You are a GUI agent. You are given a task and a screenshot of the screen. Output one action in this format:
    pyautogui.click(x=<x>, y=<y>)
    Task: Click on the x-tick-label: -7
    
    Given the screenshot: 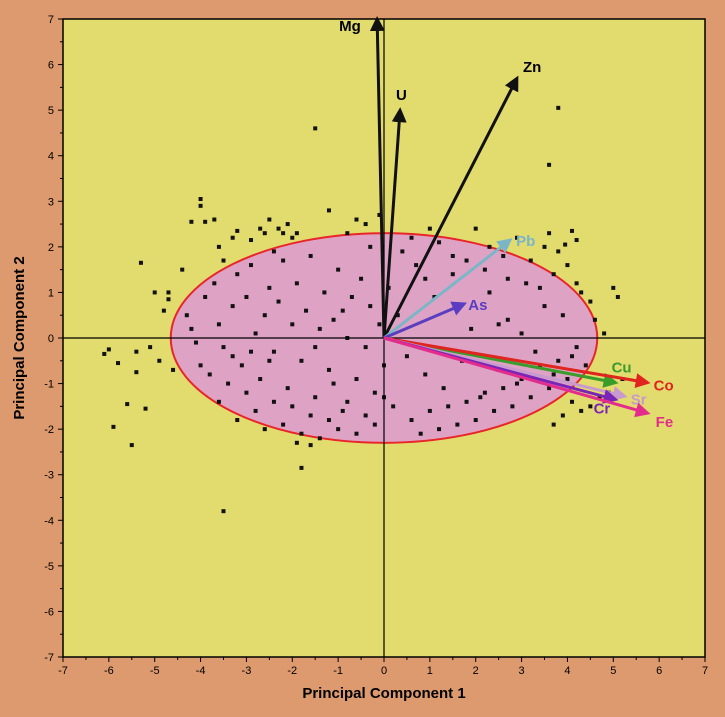 What is the action you would take?
    pyautogui.click(x=63, y=671)
    